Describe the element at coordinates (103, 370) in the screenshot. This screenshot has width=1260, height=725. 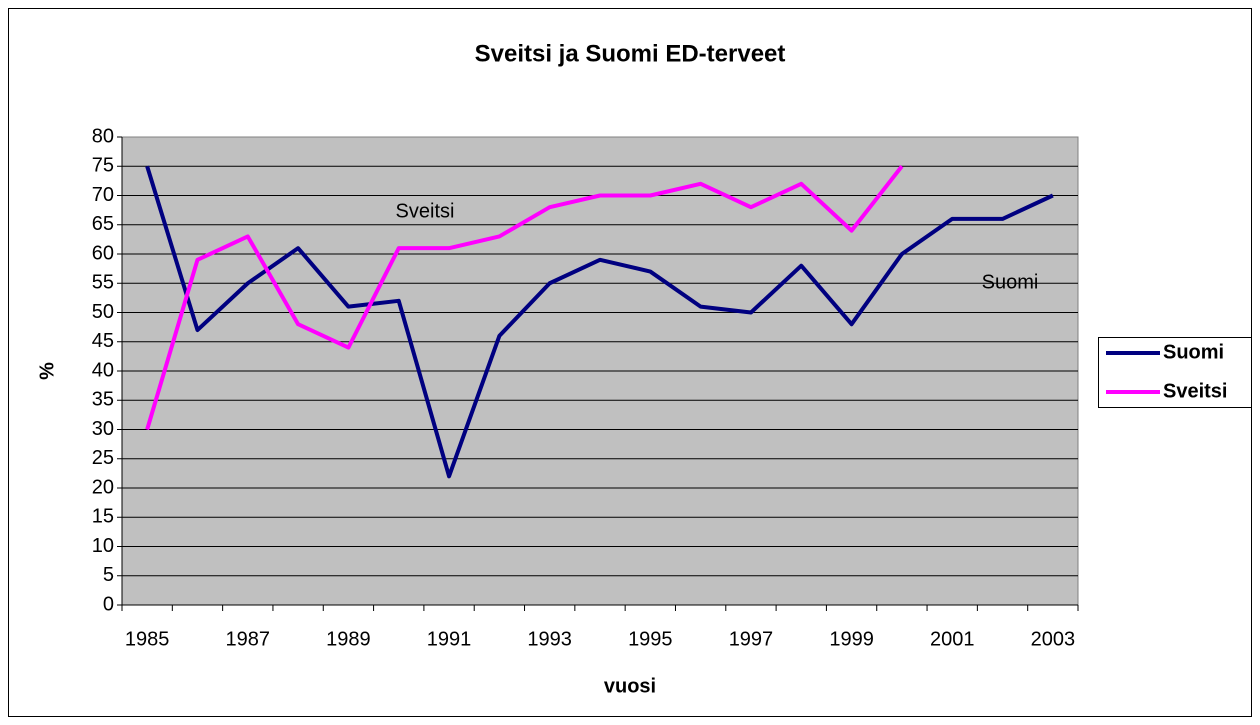
I see `y-tick-label: 40` at that location.